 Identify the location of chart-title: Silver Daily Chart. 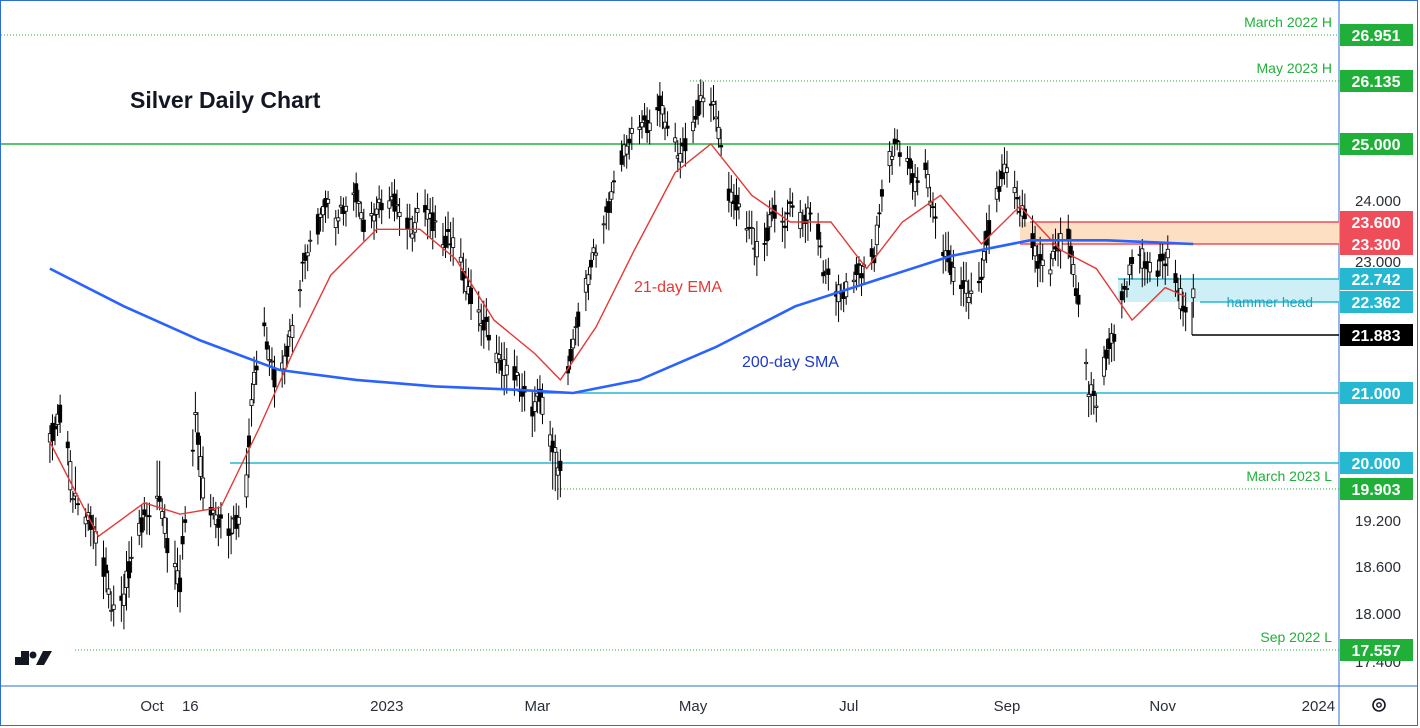
(225, 100).